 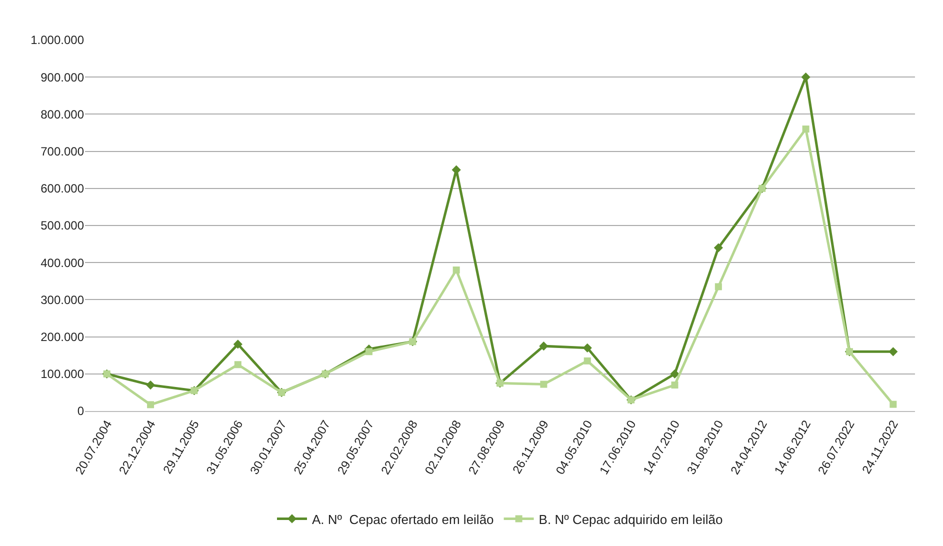 What do you see at coordinates (80, 411) in the screenshot?
I see `y-tick-label: 0` at bounding box center [80, 411].